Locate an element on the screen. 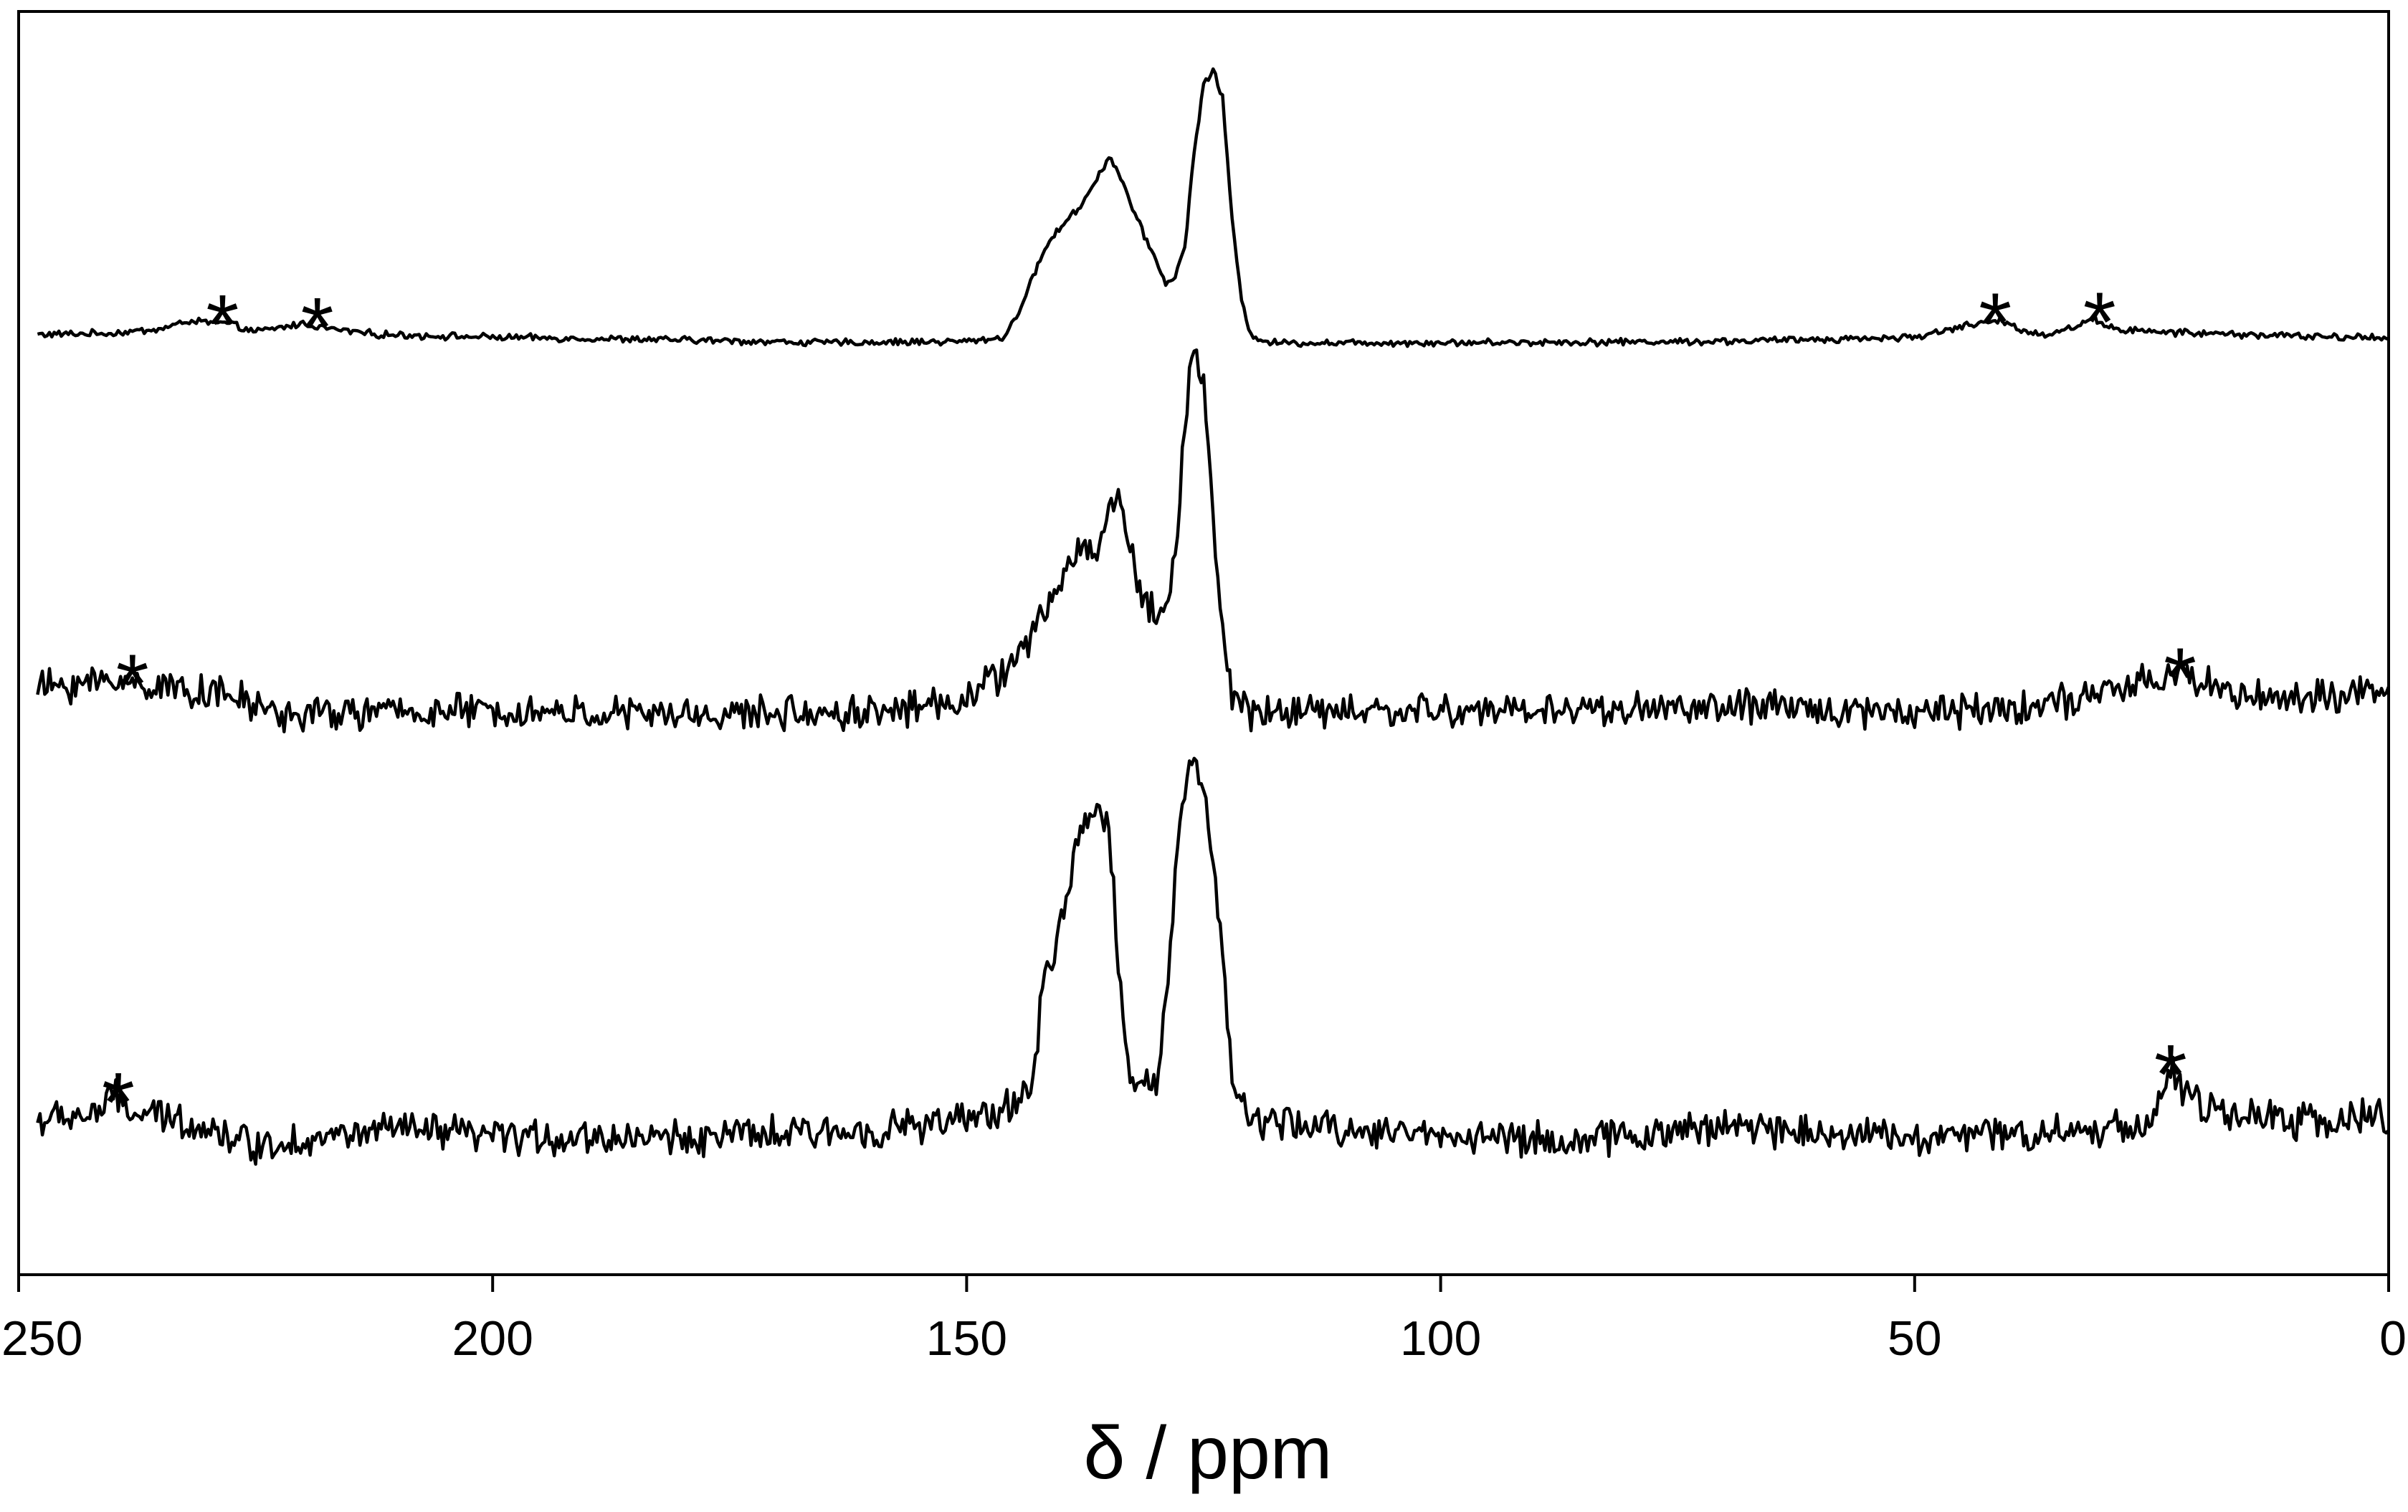 Image resolution: width=2408 pixels, height=1512 pixels. sideband-marker-1-4: * is located at coordinates (2099, 322).